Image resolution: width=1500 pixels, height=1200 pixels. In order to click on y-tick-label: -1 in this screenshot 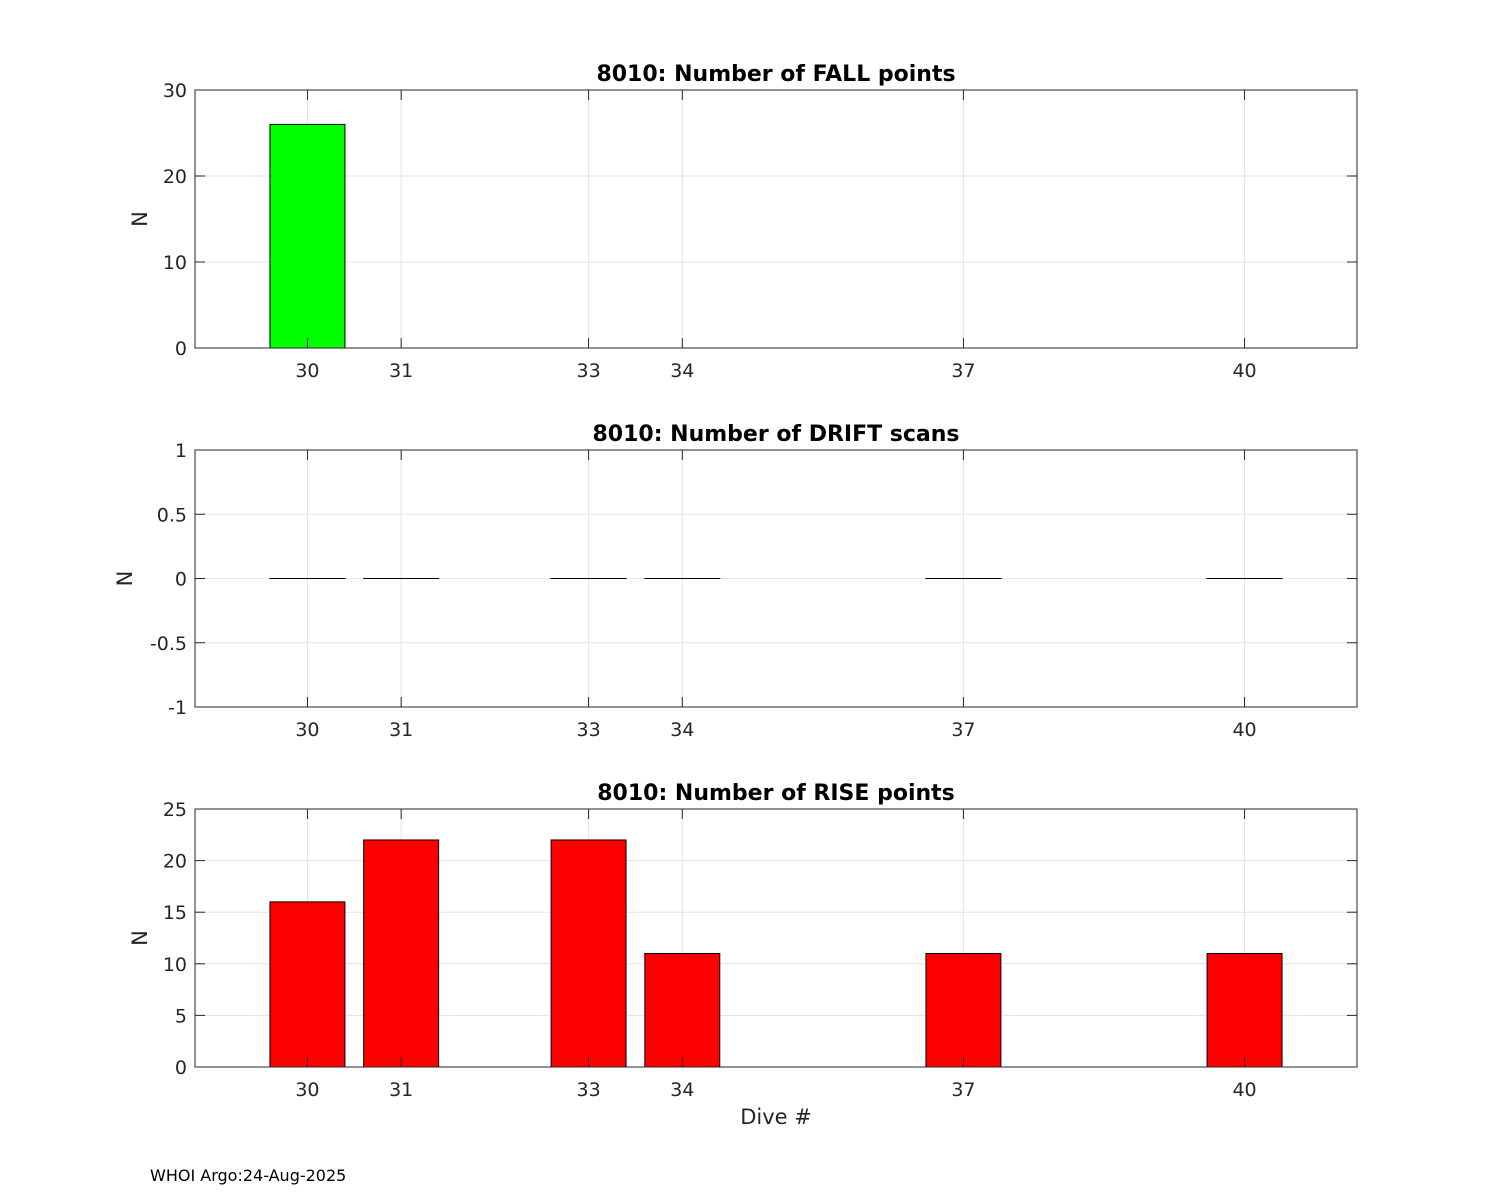, I will do `click(177, 708)`.